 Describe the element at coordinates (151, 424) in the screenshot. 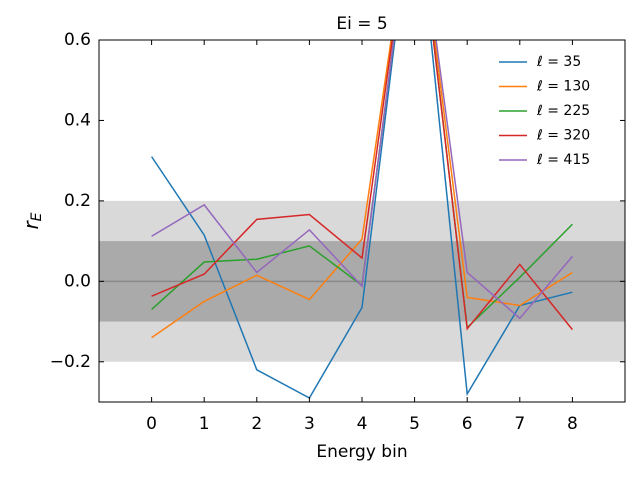

I see `x-tick-label: 0` at that location.